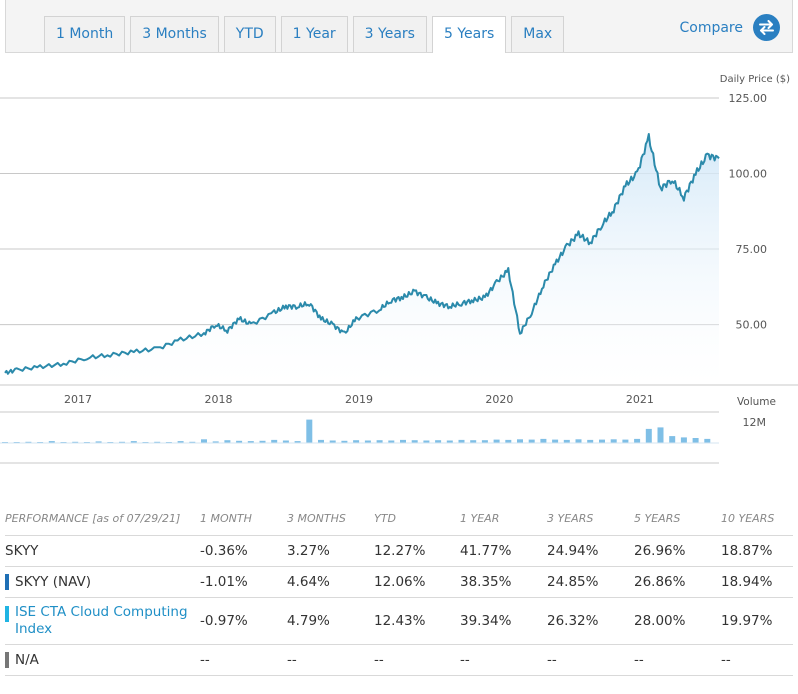 This screenshot has height=694, width=798. I want to click on x-tick-label: 2018, so click(218, 399).